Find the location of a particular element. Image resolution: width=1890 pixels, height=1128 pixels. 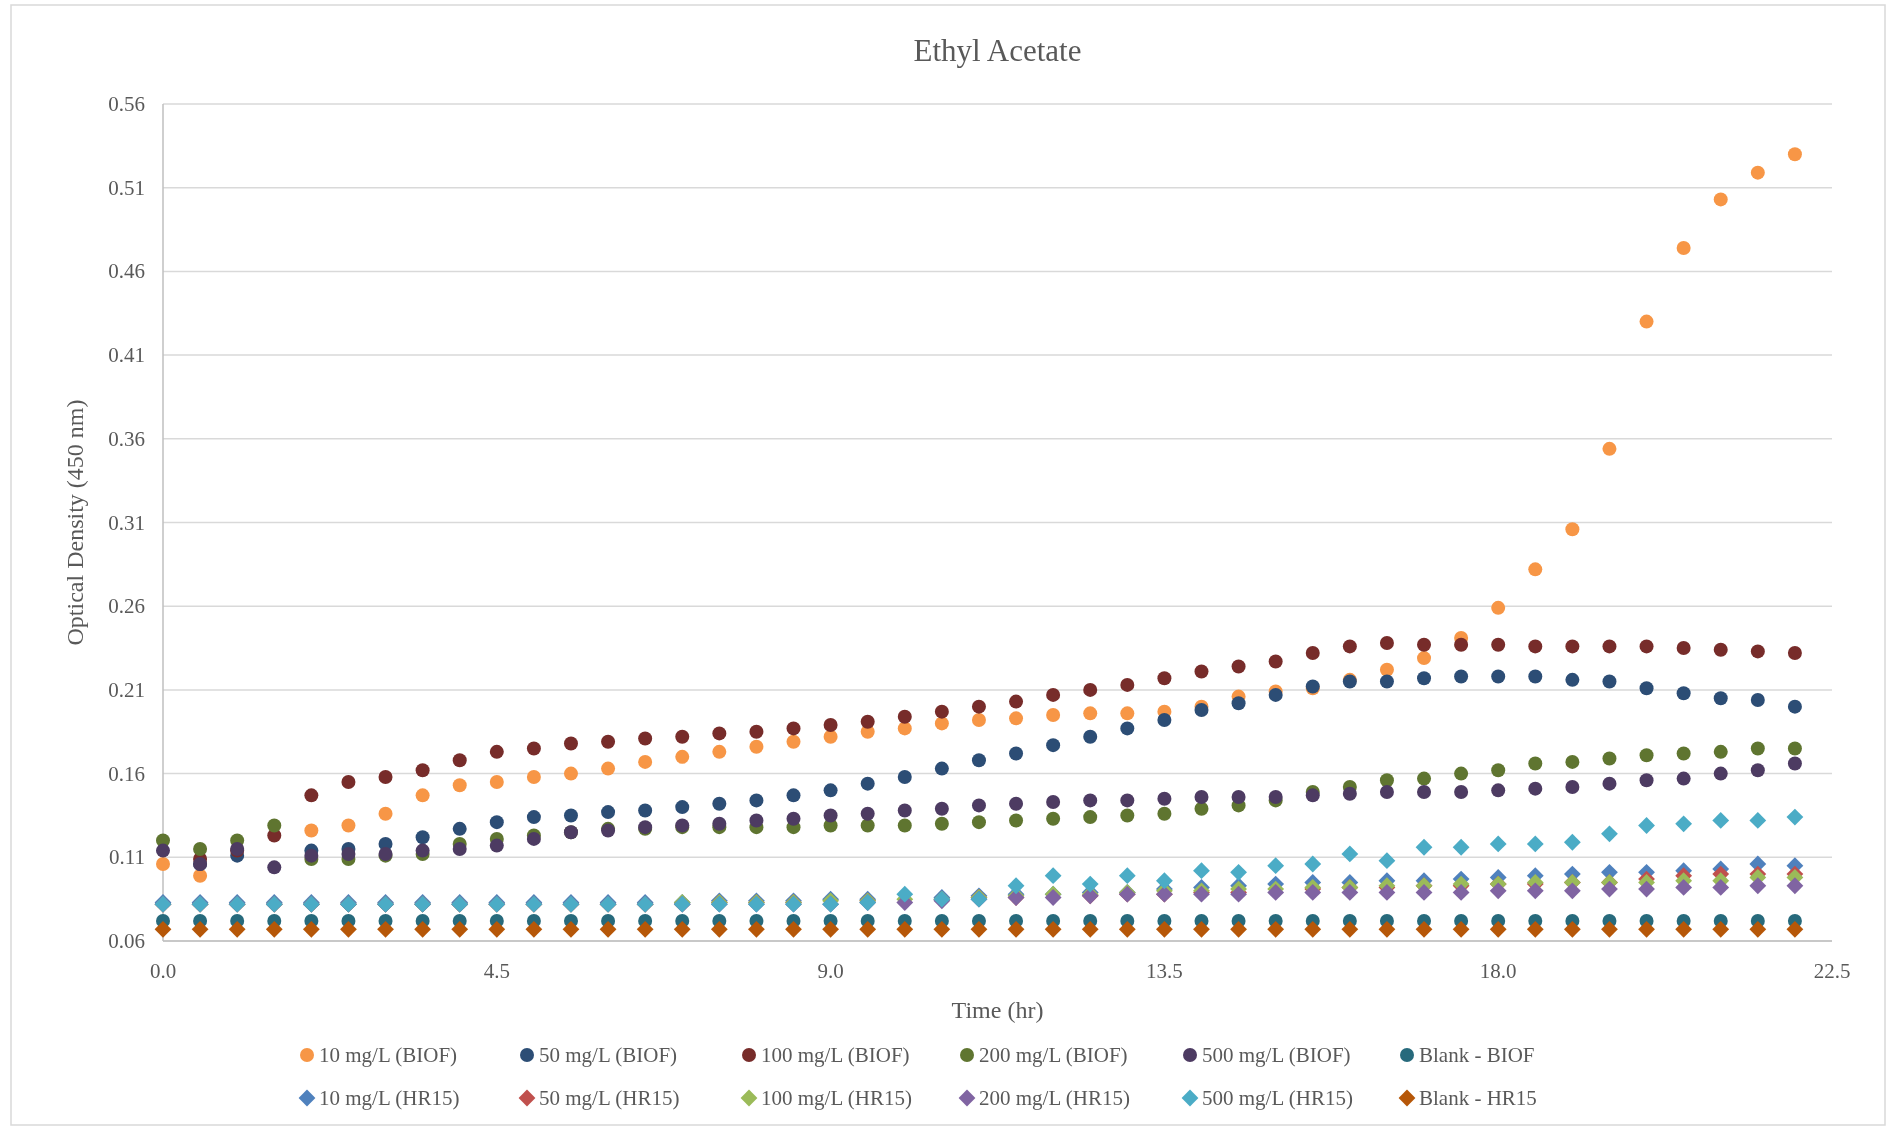

x-tick-label: 4.5 is located at coordinates (496, 971).